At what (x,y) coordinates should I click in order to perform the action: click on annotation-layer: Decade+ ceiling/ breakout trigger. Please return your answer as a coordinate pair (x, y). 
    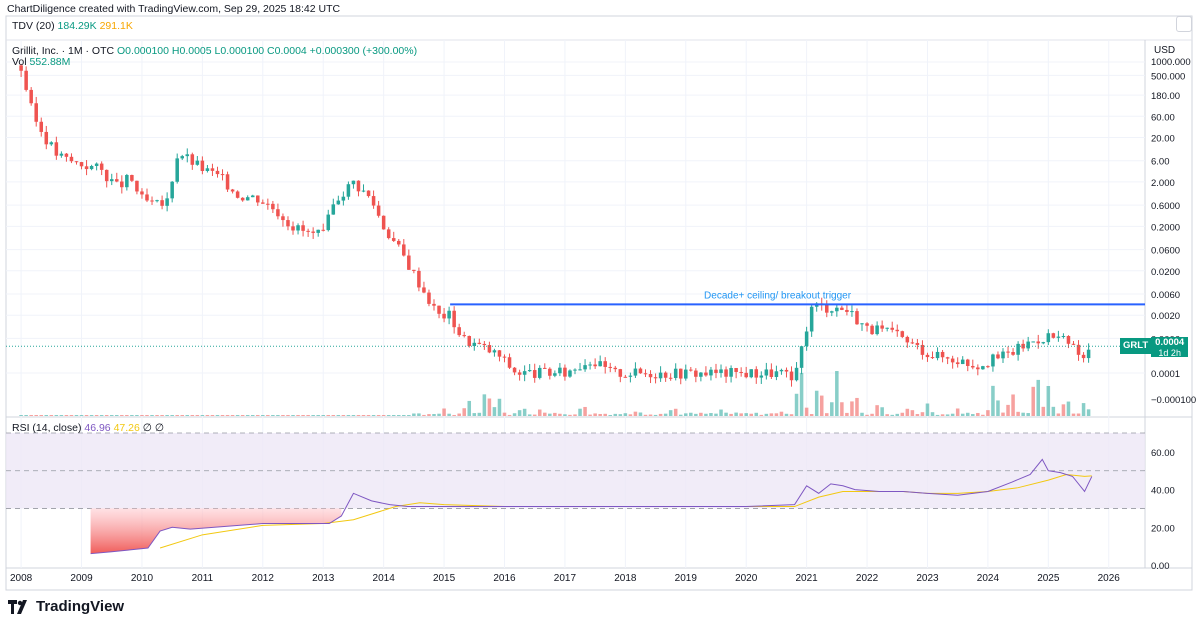
    Looking at the image, I should click on (797, 298).